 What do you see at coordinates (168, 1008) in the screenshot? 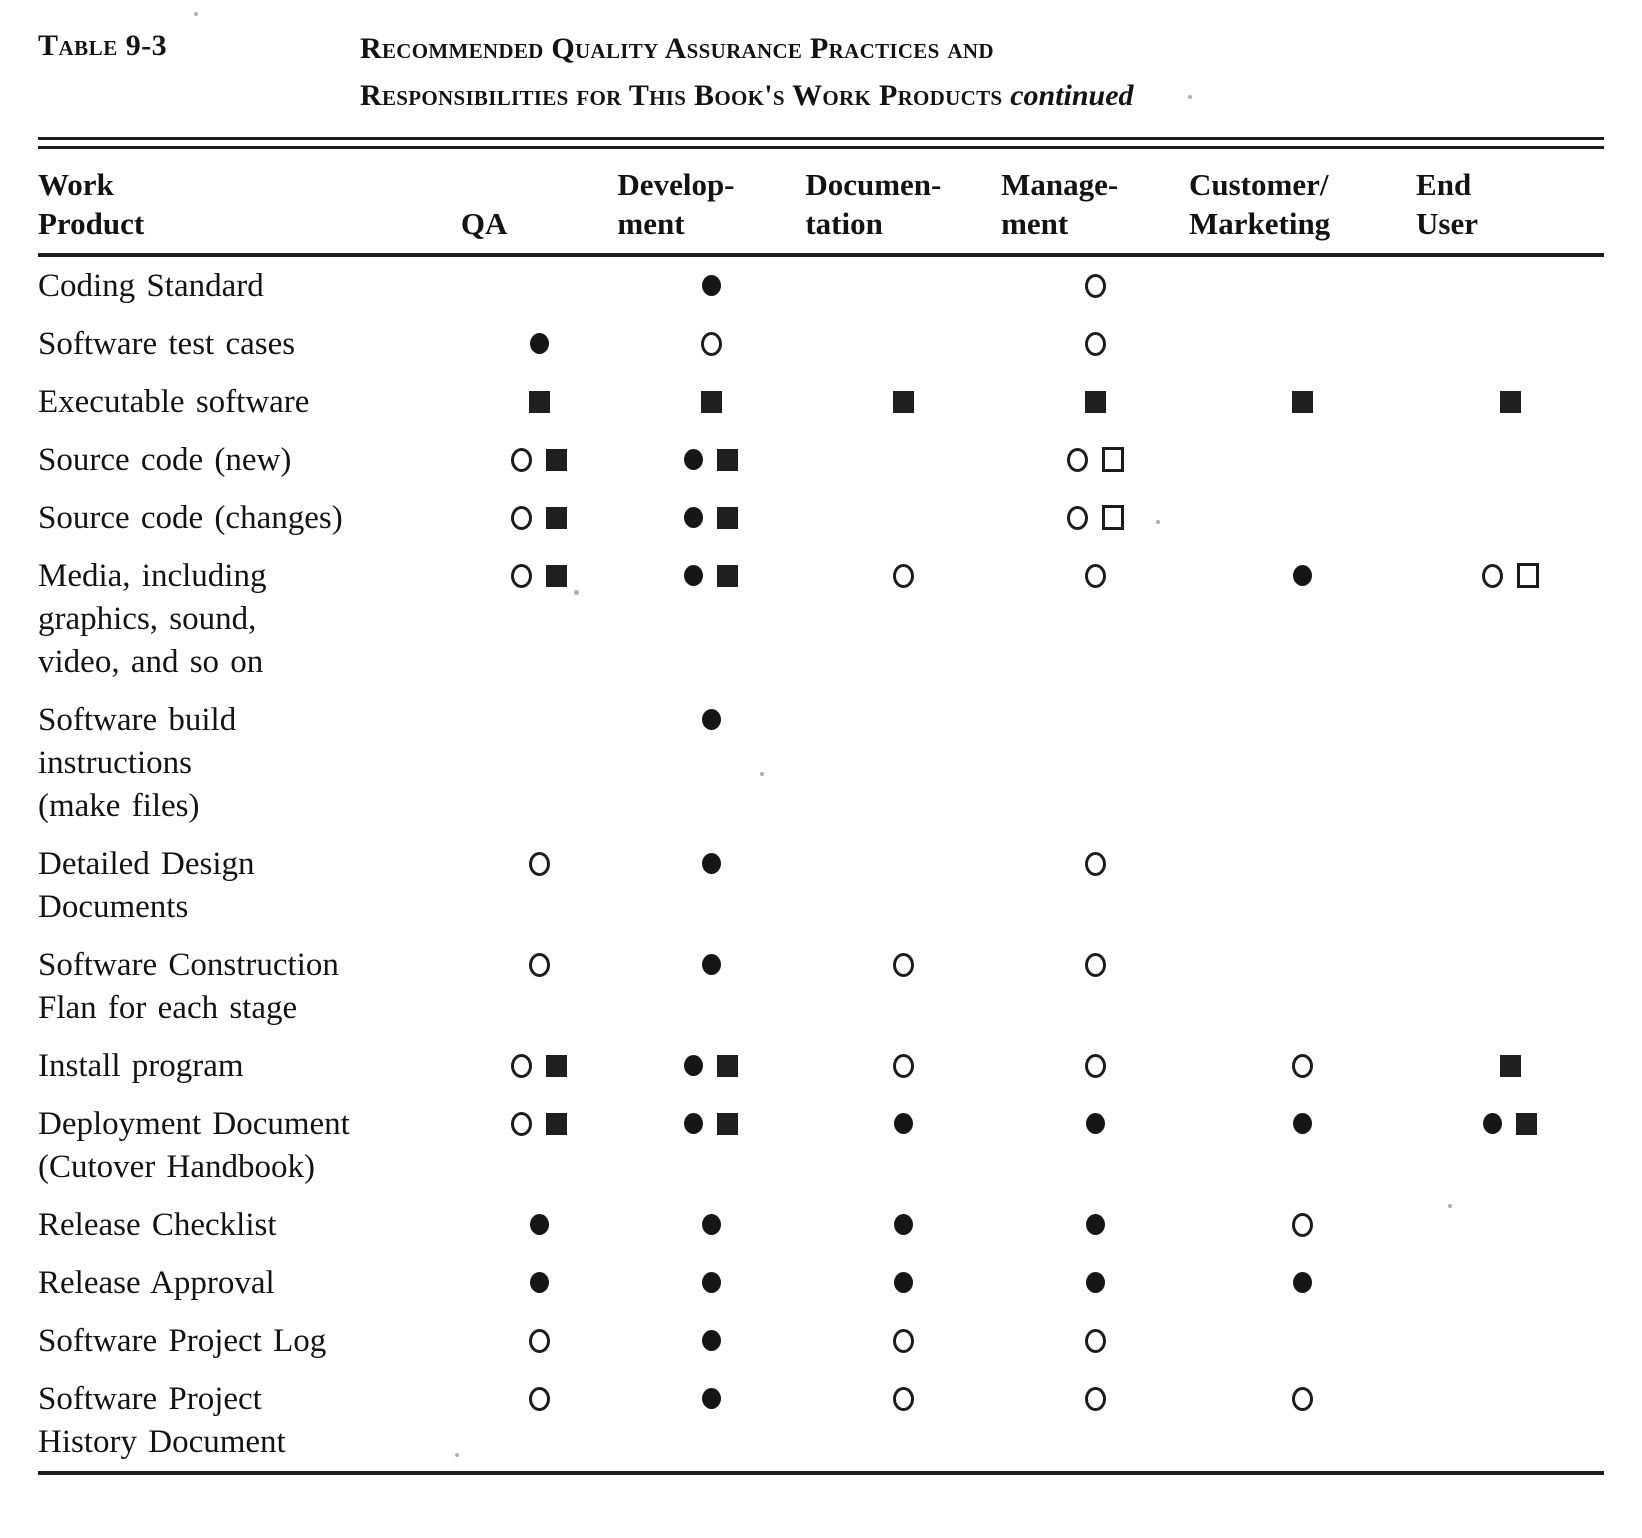
I see `work-product-line: Flan for each stage` at bounding box center [168, 1008].